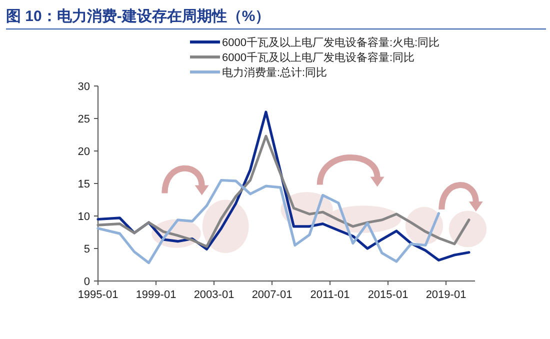  I want to click on legend-label: 6000千瓦及以上电厂发电设备容量:同比, so click(318, 57).